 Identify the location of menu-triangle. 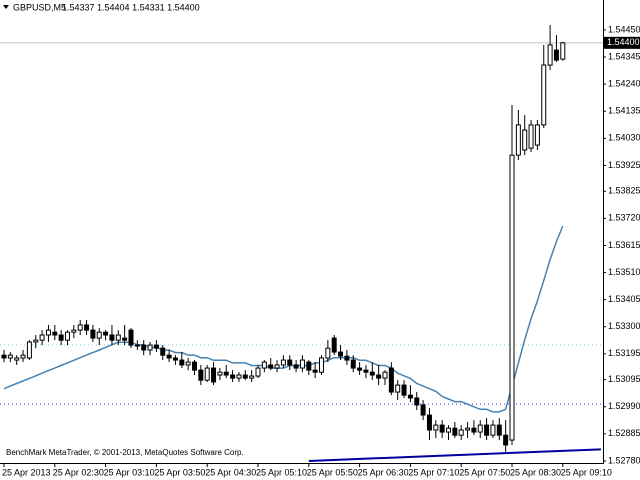
(6, 7).